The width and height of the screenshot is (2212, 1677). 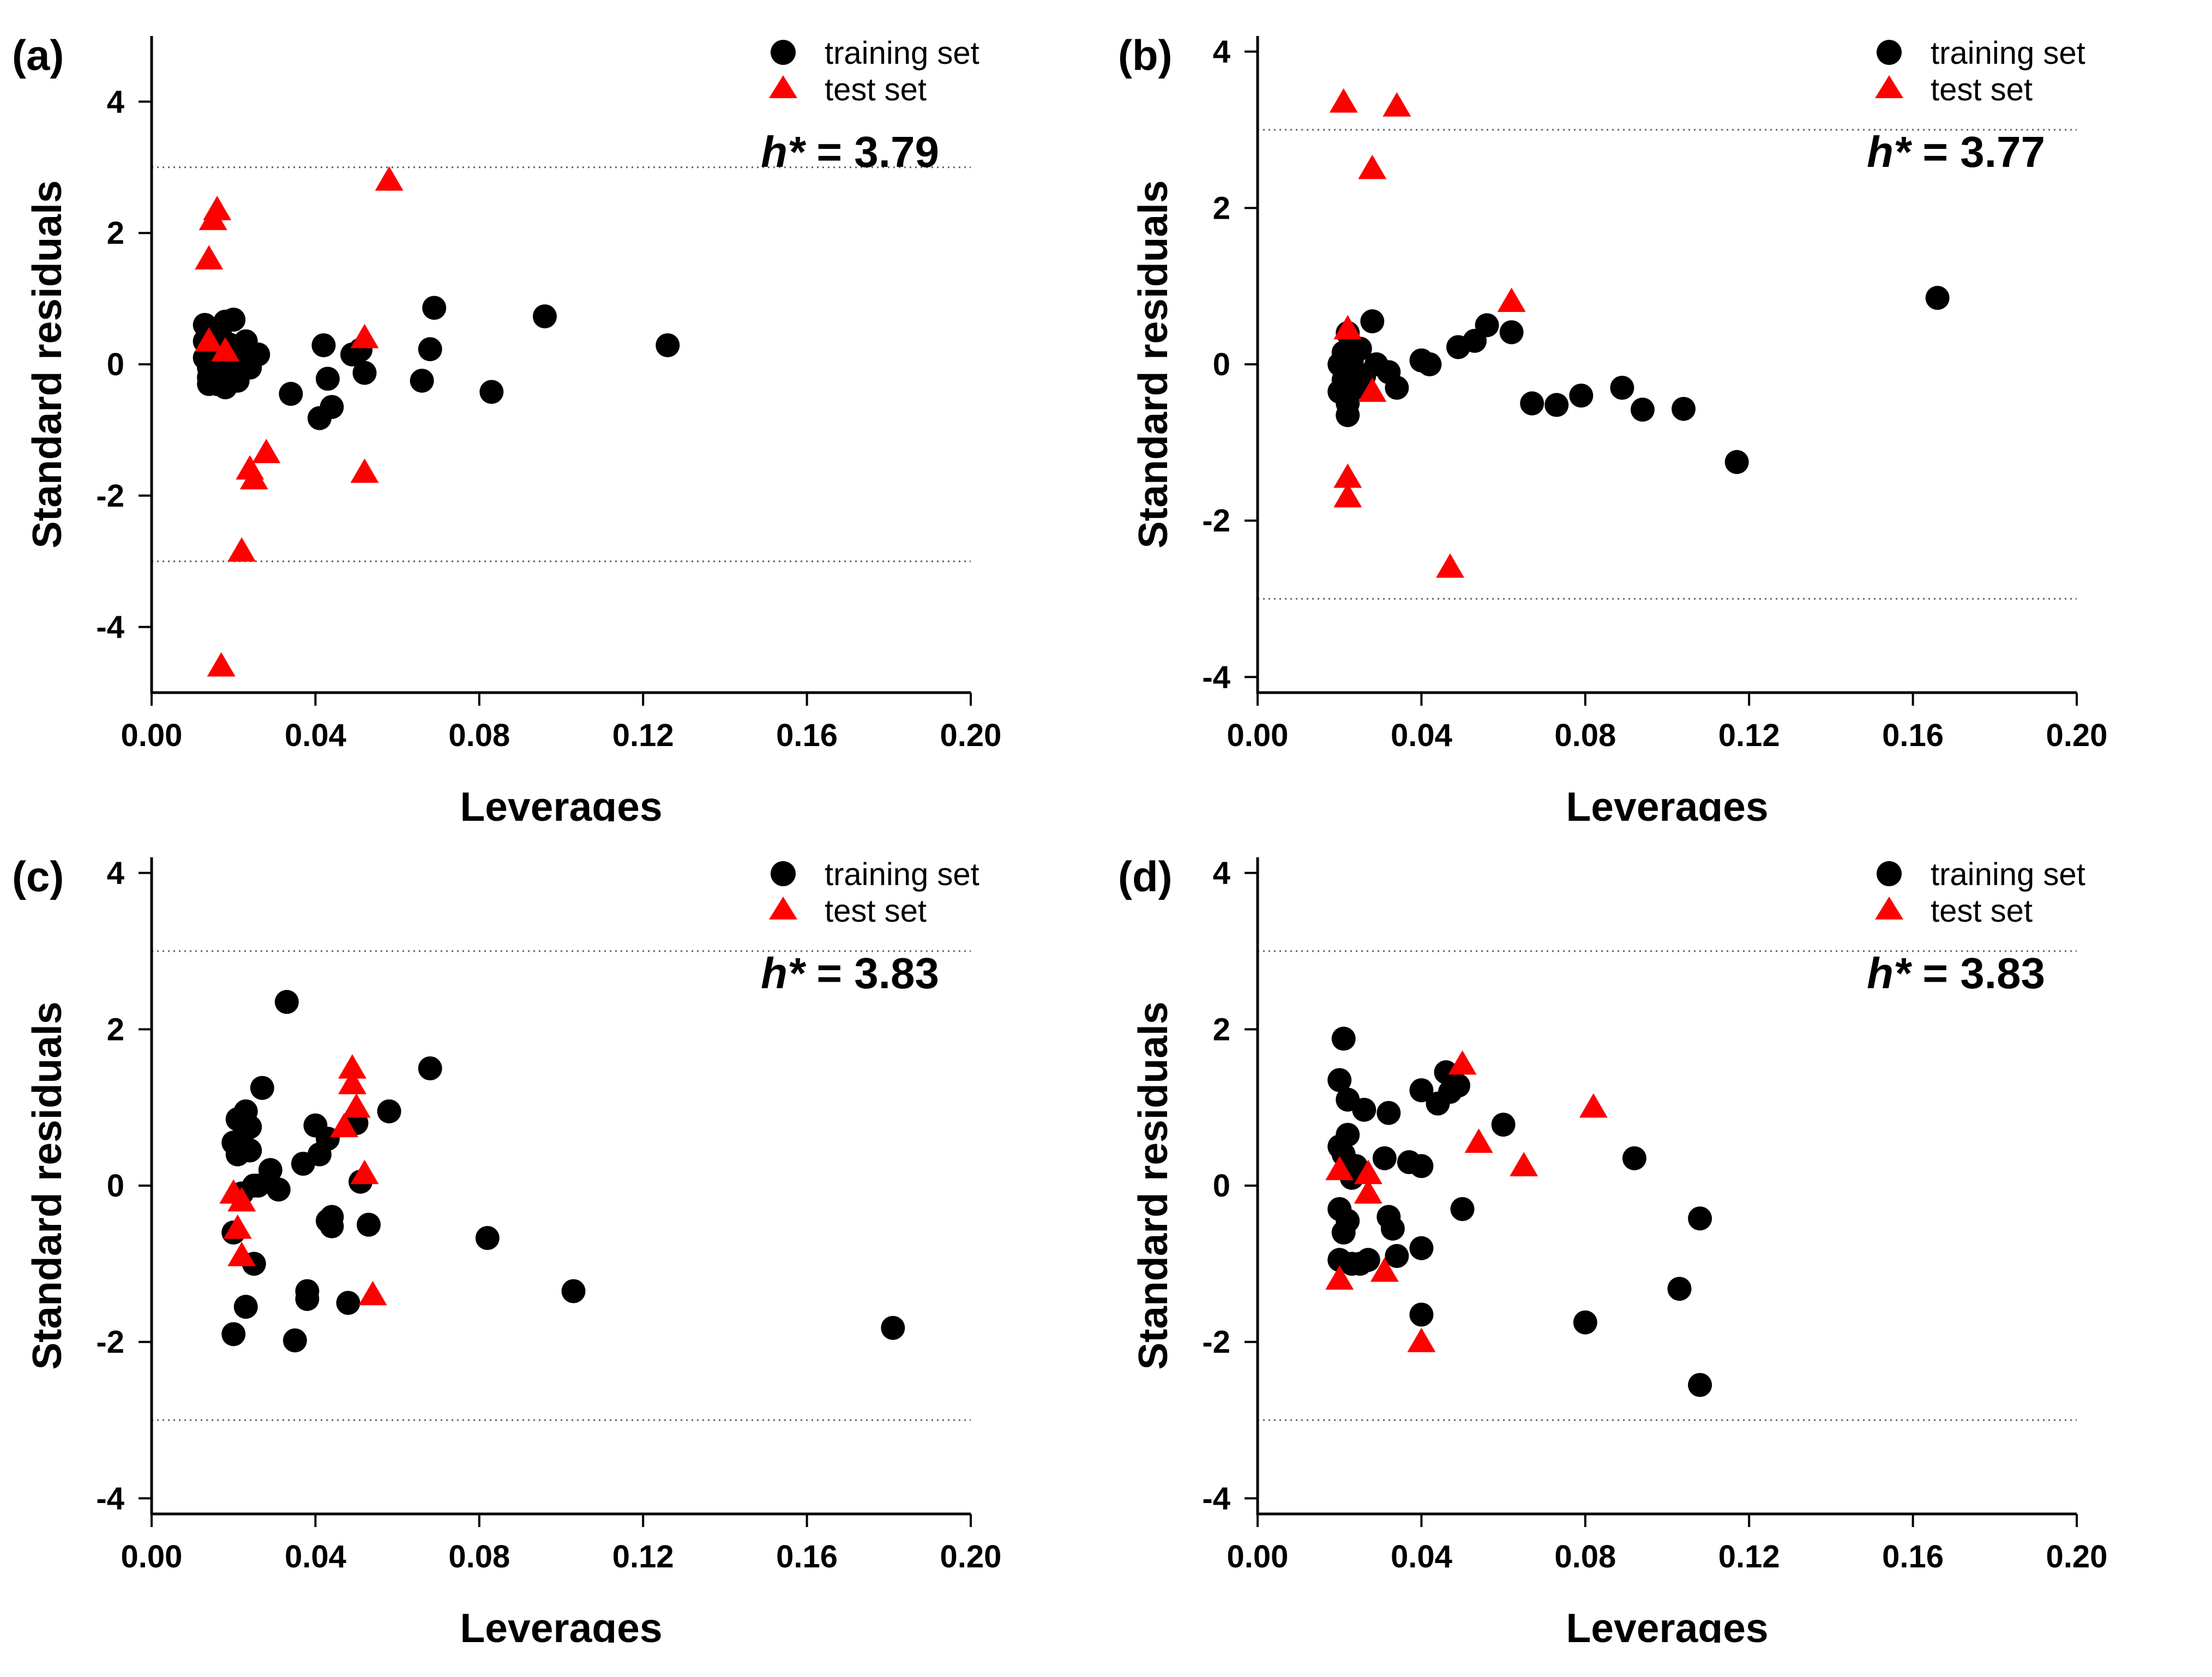 I want to click on x-tick-label: 0.00, so click(x=1258, y=735).